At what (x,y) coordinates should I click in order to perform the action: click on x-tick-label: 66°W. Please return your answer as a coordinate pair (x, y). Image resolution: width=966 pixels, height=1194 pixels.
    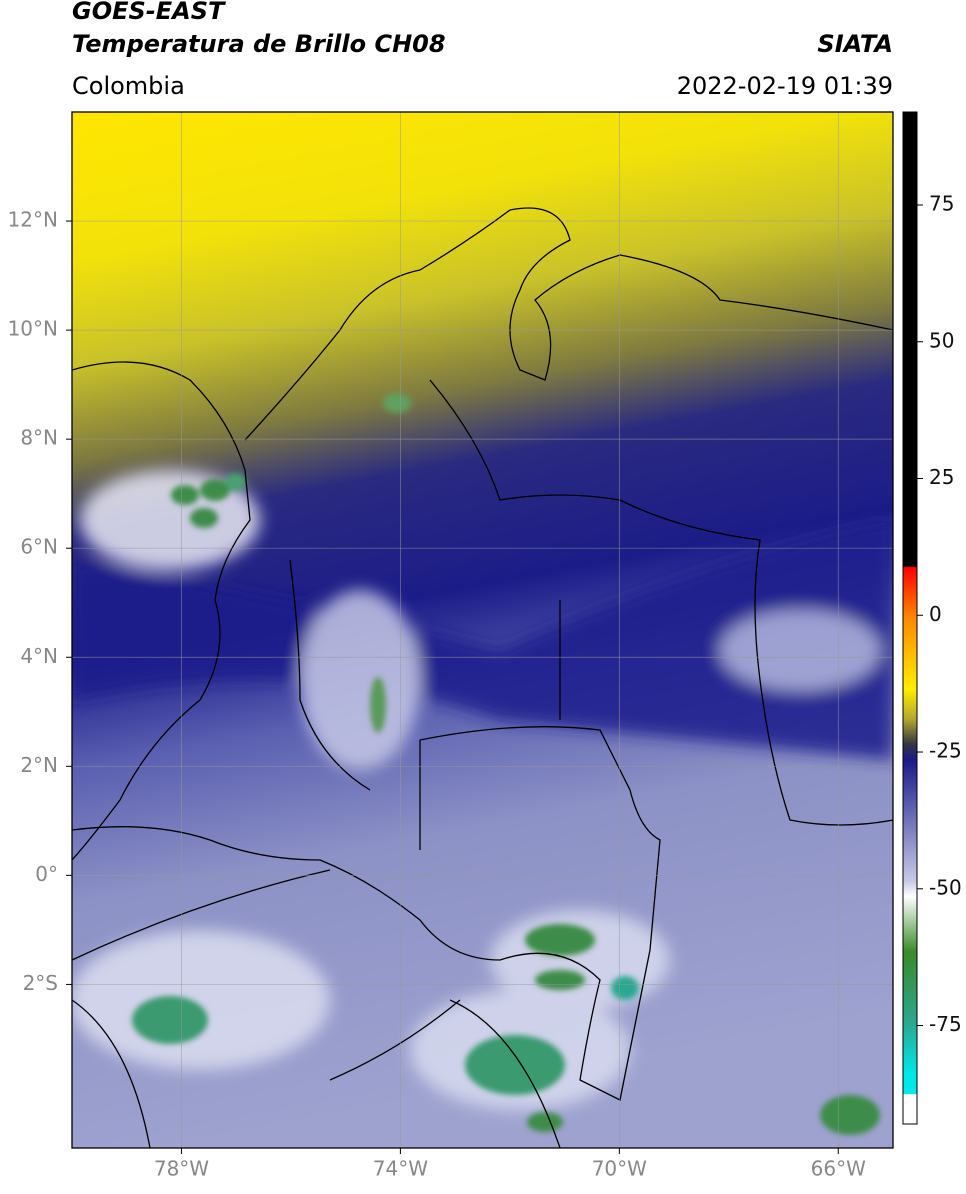
    Looking at the image, I should click on (838, 1169).